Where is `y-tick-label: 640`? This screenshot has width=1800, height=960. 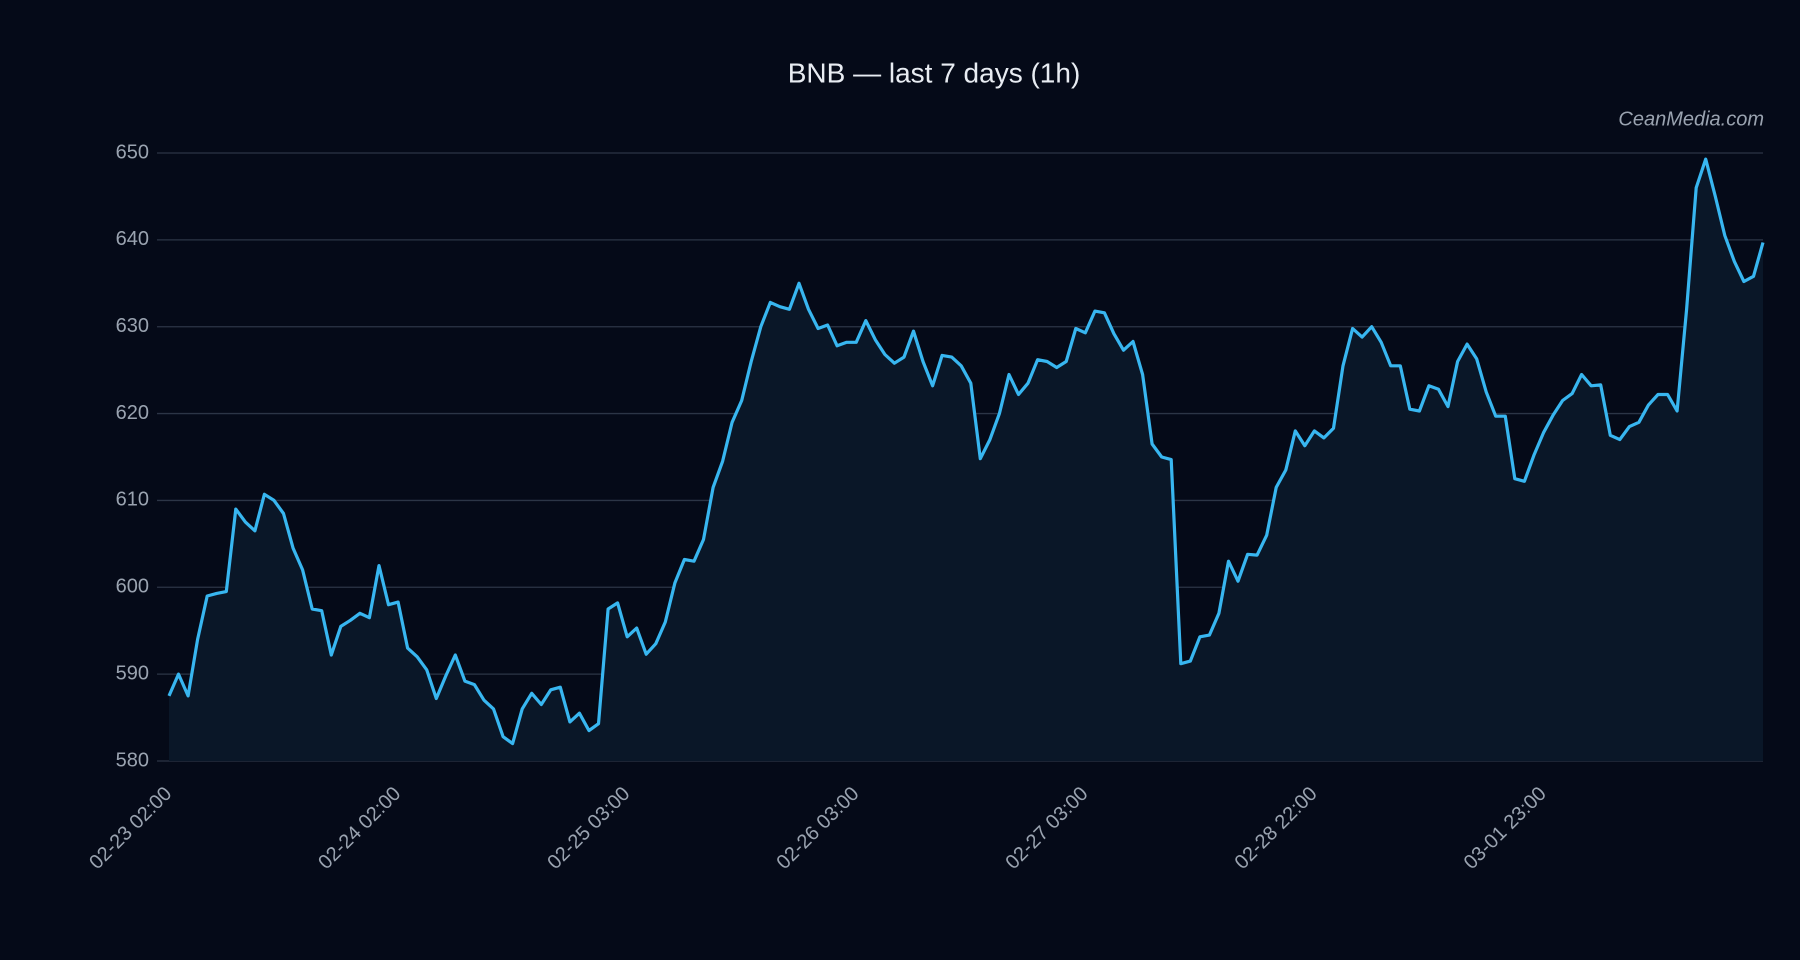 y-tick-label: 640 is located at coordinates (132, 239).